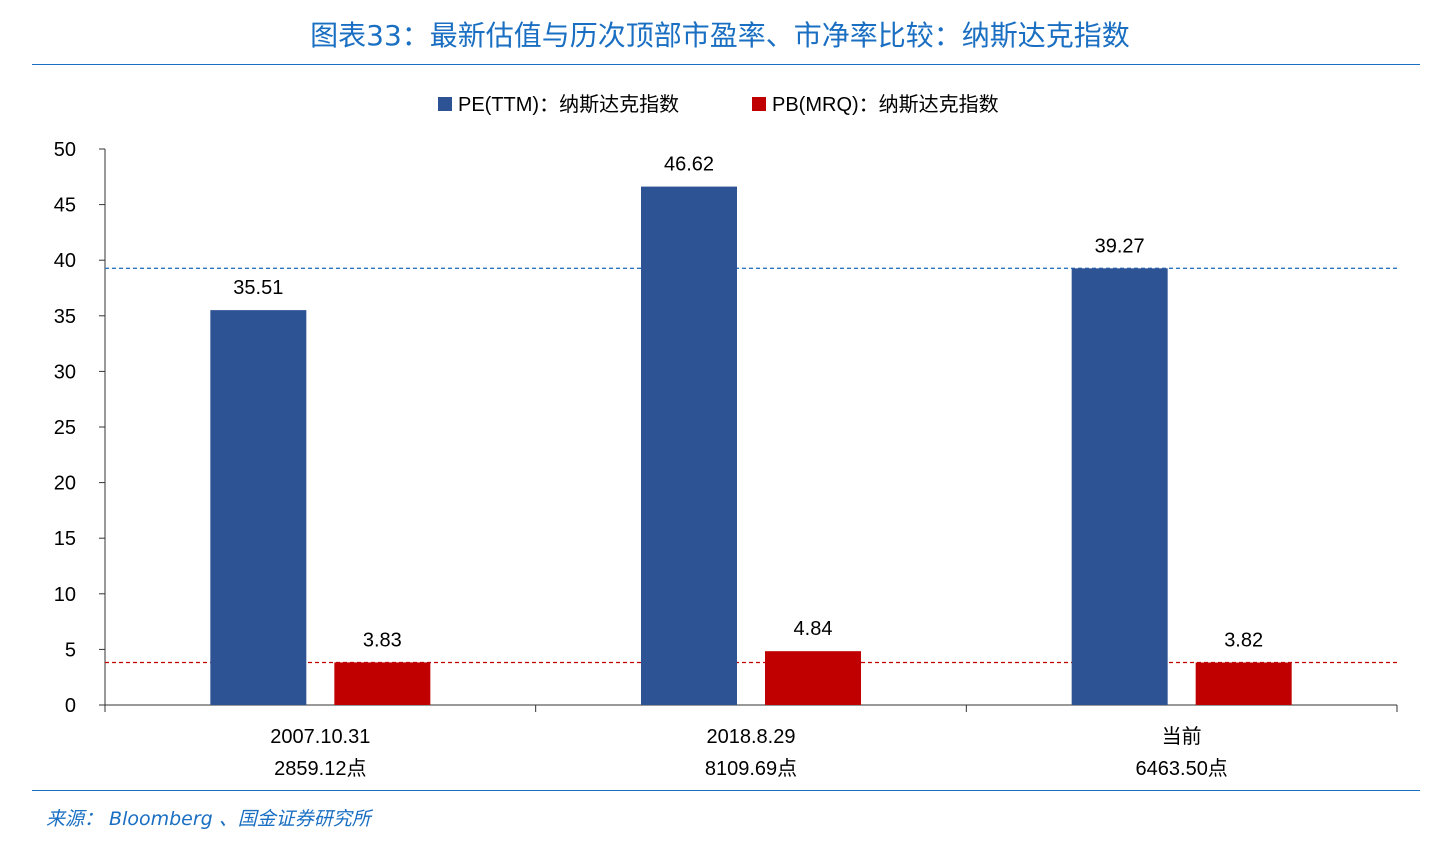 This screenshot has width=1440, height=849. Describe the element at coordinates (65, 206) in the screenshot. I see `y-tick-label: 45` at that location.